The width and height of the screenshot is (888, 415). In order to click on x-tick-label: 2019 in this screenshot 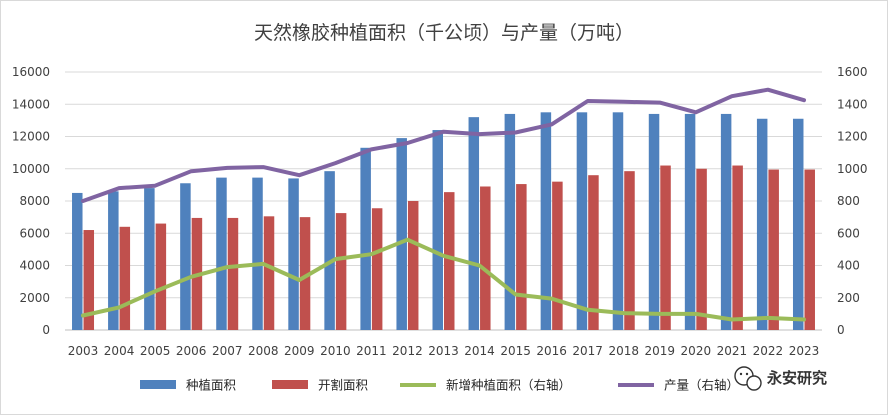, I will do `click(660, 351)`.